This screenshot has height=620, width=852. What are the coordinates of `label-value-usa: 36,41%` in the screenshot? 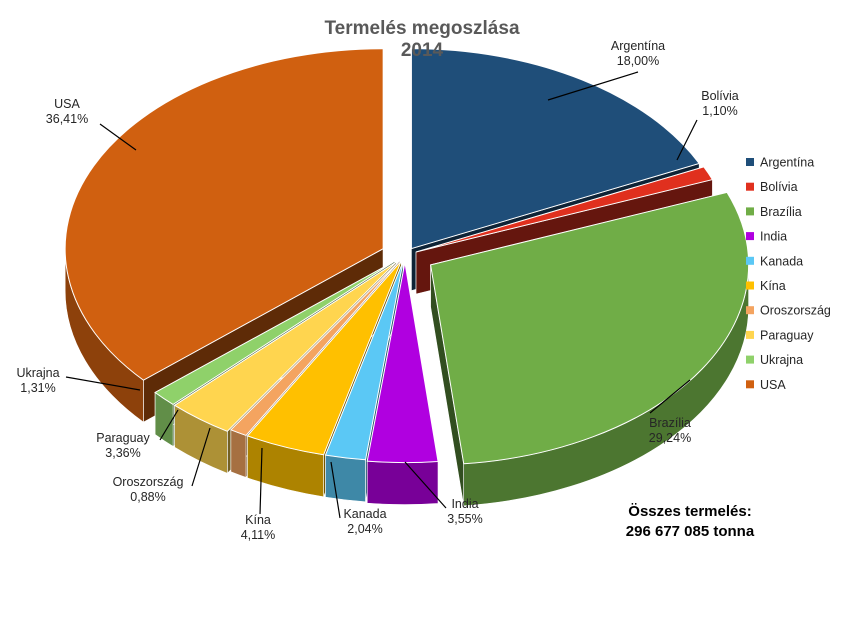 It's located at (67, 119).